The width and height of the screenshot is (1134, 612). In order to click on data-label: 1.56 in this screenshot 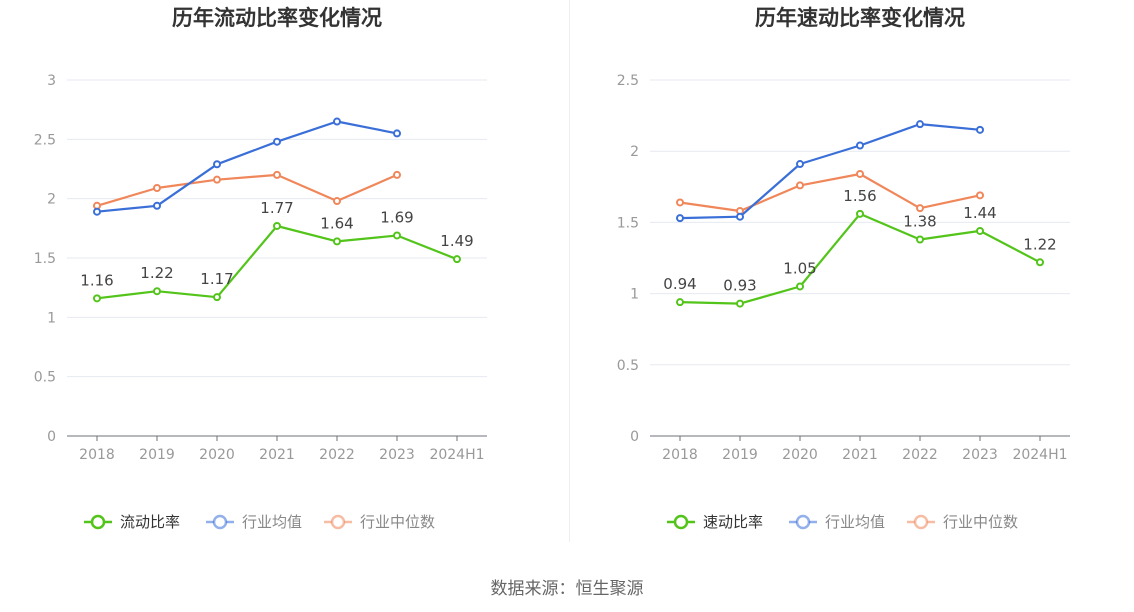, I will do `click(859, 196)`.